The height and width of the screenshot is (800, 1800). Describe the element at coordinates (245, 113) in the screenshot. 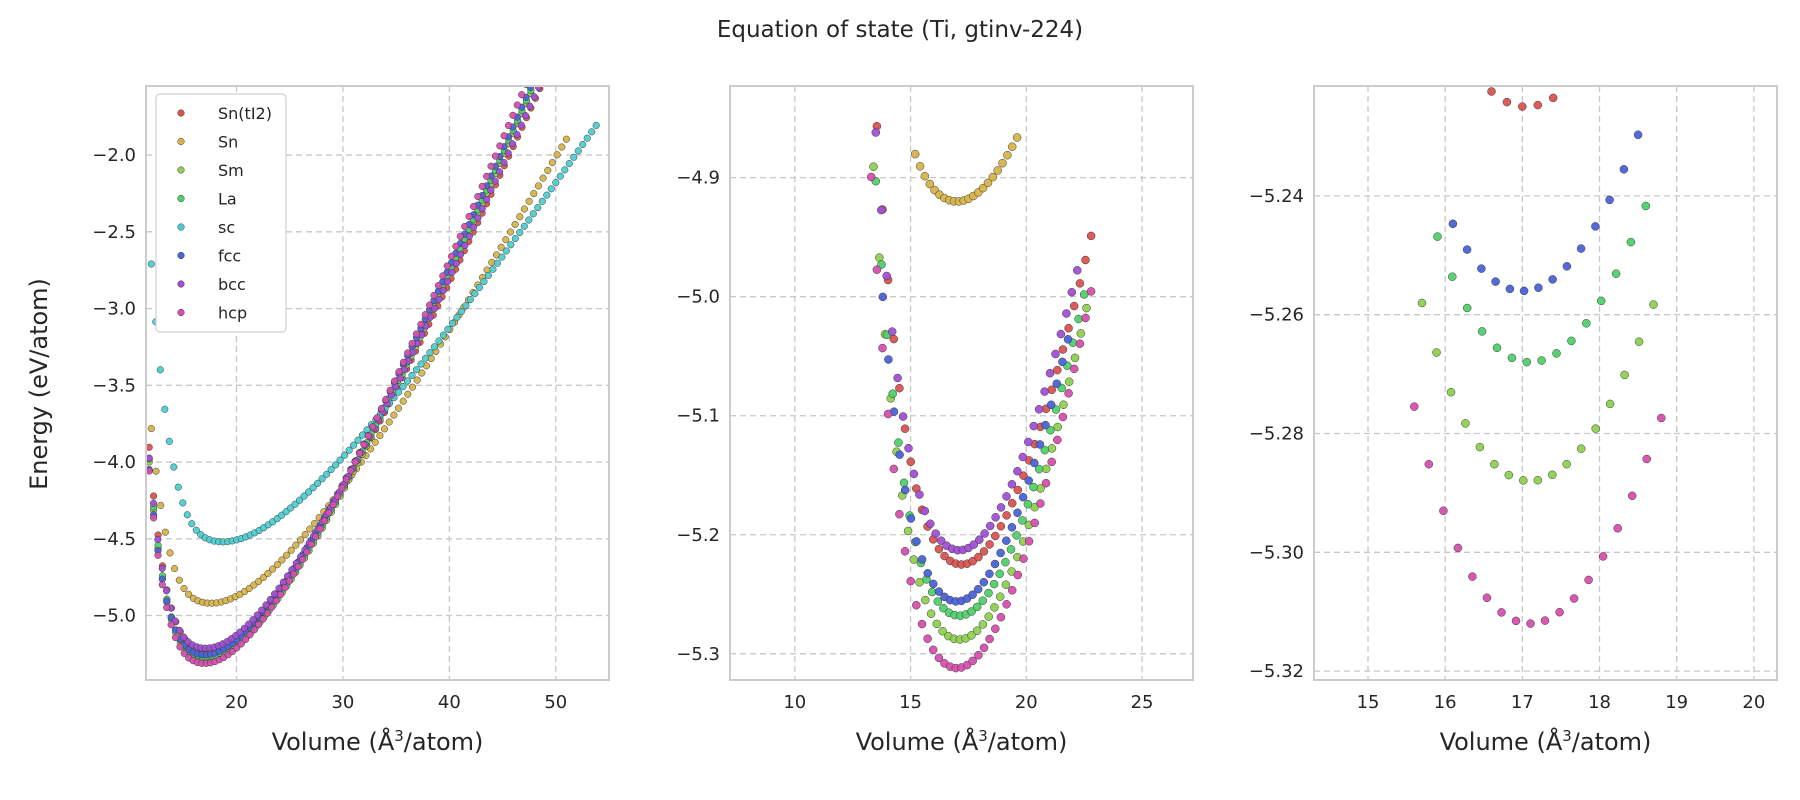

I see `legend-label: Sn(tI2)` at that location.